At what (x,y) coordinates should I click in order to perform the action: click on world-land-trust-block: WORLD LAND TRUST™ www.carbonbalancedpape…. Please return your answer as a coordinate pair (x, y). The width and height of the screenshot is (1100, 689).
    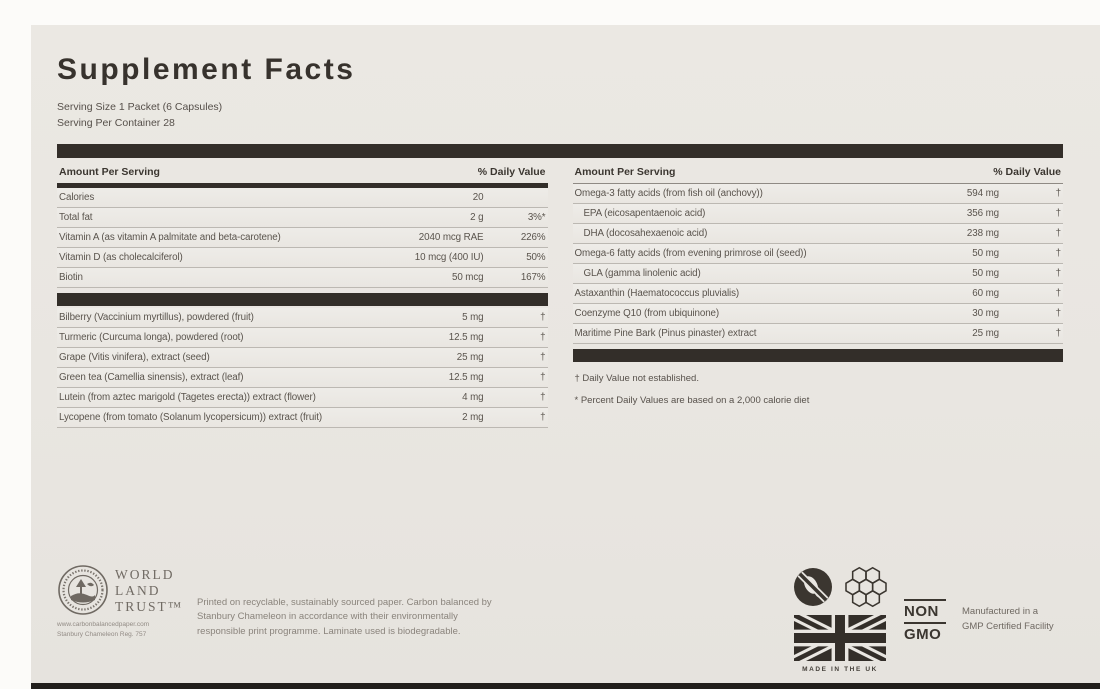
    Looking at the image, I should click on (125, 602).